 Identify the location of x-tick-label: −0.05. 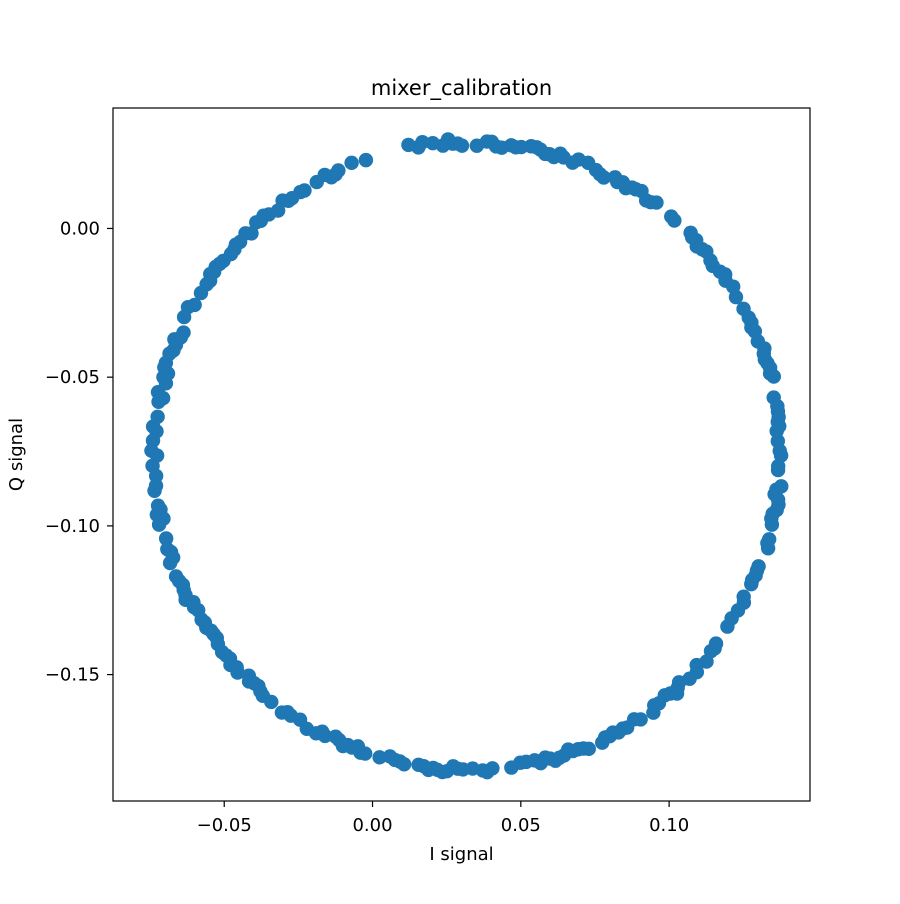
(224, 825).